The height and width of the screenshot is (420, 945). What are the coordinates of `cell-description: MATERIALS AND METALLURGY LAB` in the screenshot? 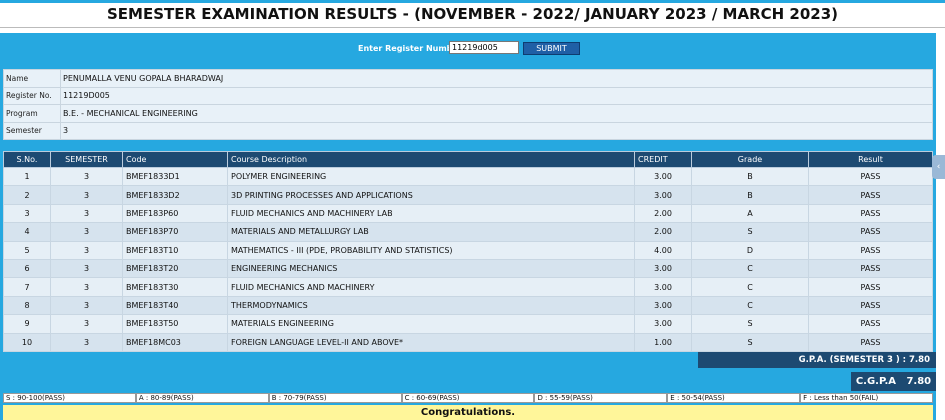 It's located at (431, 232).